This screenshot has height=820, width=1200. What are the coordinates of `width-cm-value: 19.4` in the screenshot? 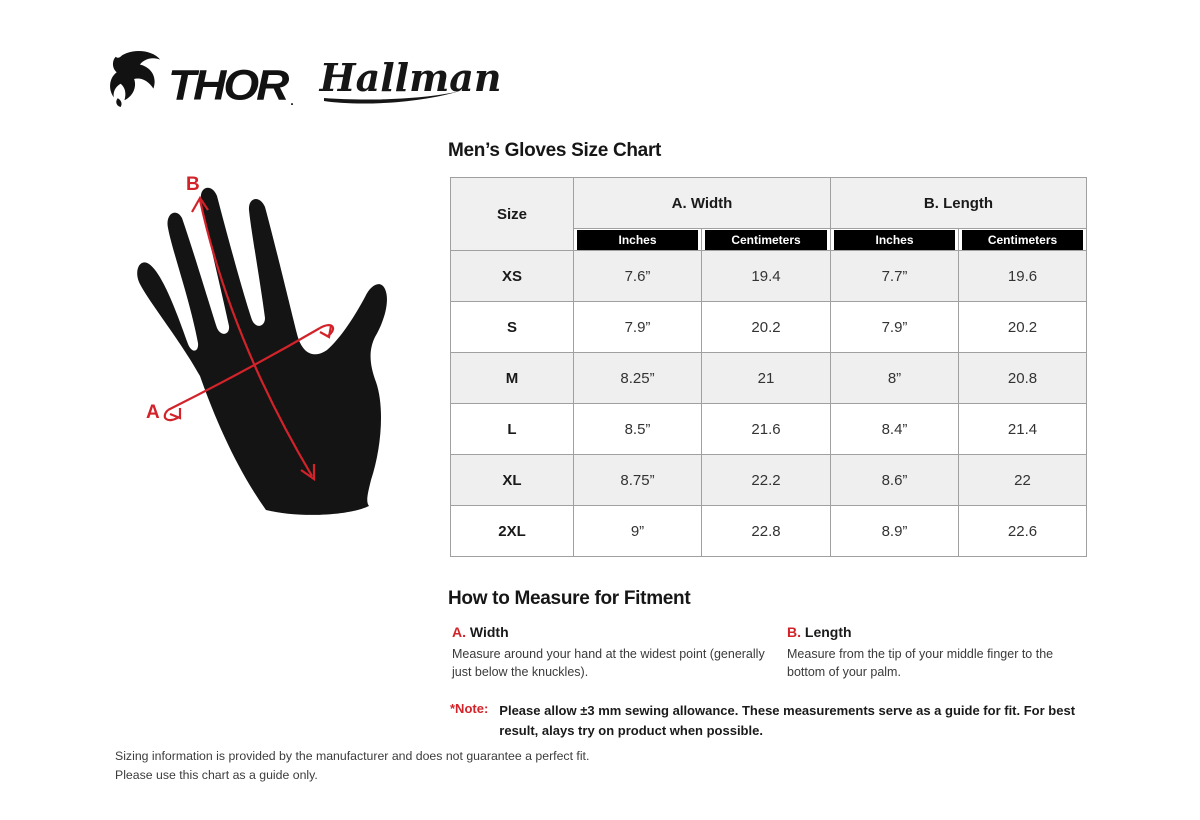 It's located at (766, 276).